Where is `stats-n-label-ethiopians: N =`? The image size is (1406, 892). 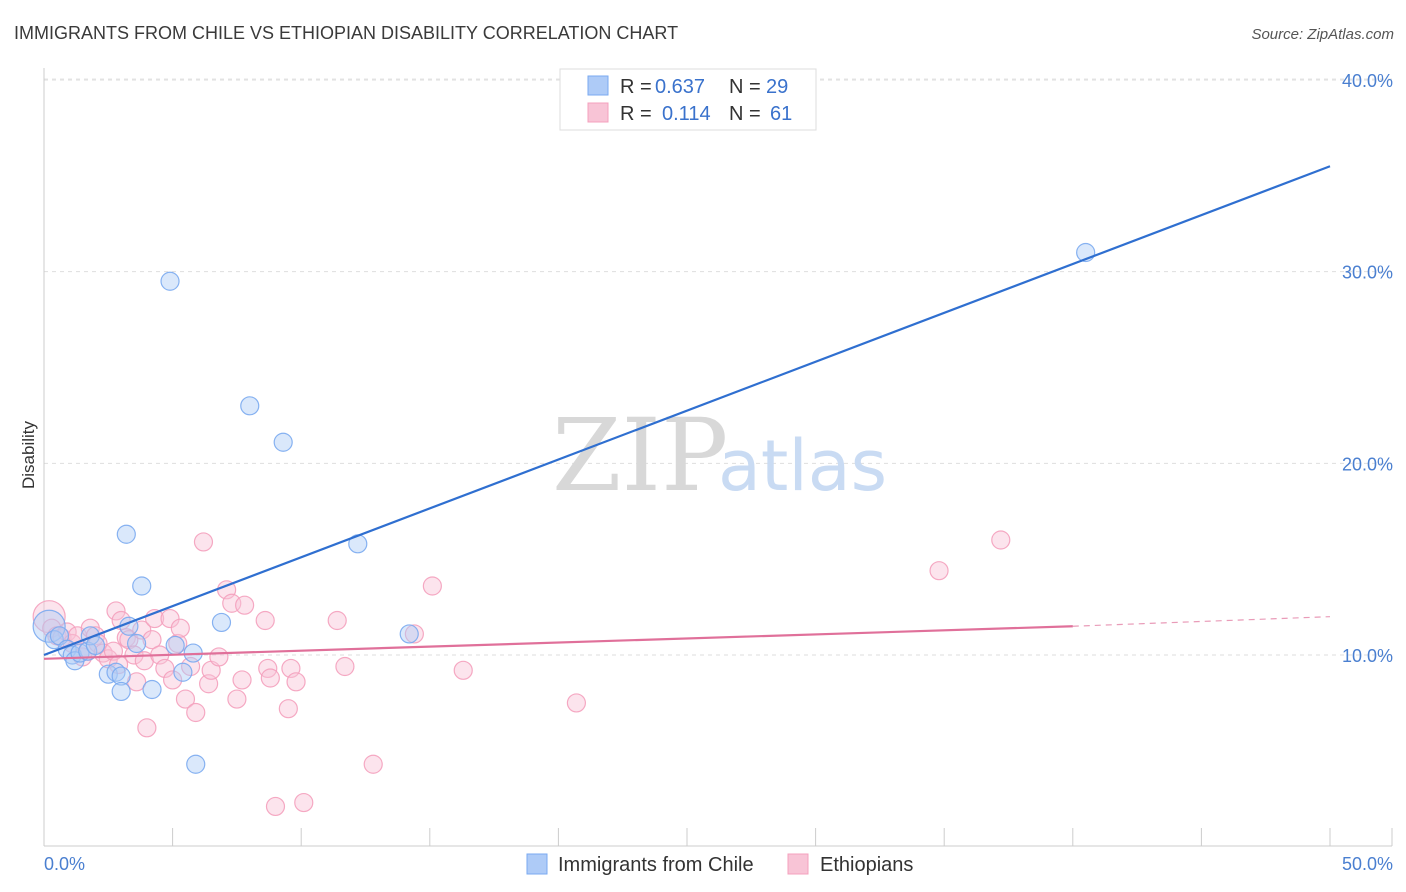
stats-n-label-ethiopians: N = is located at coordinates (745, 114).